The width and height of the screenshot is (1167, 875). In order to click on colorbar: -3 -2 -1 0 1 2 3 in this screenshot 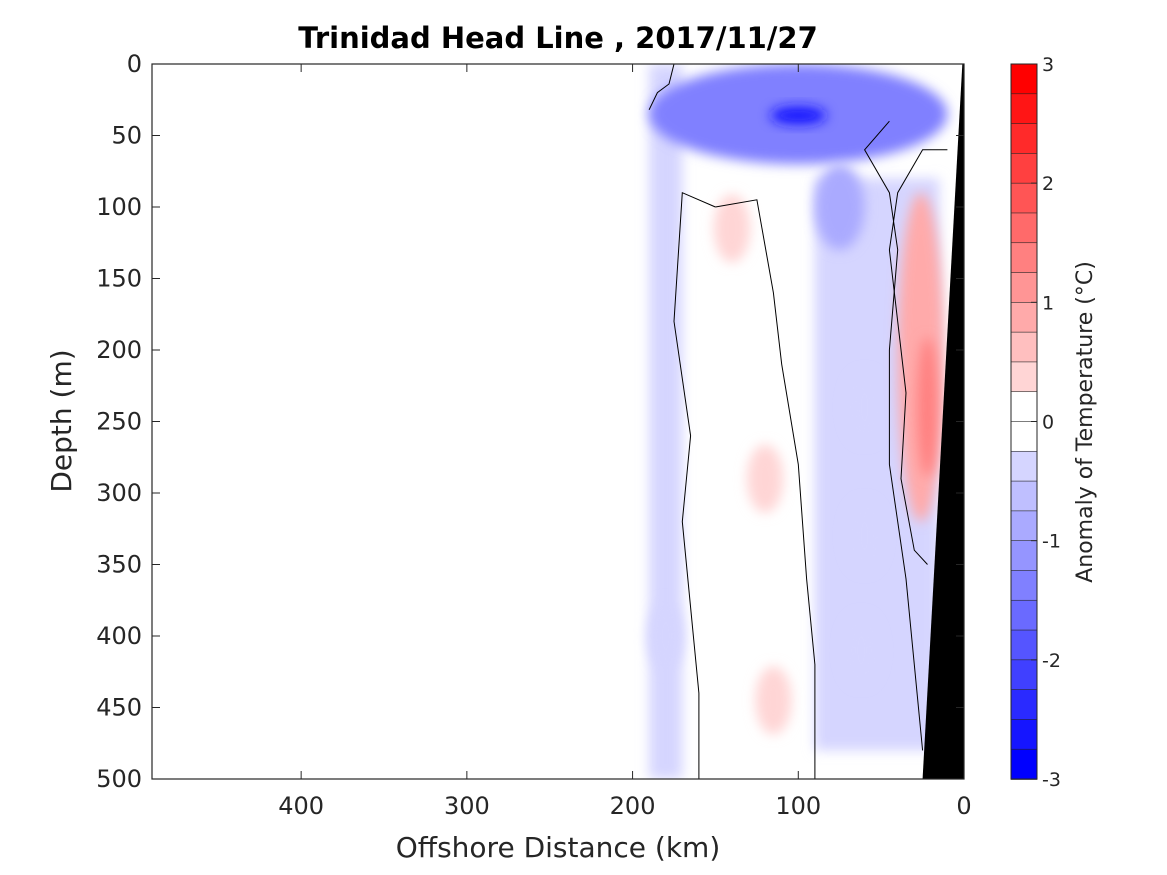, I will do `click(1035, 422)`.